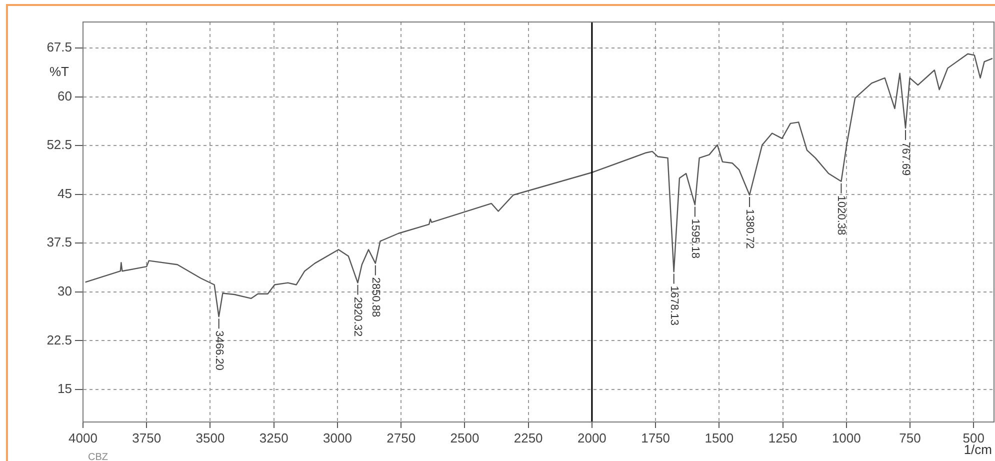 This screenshot has width=995, height=461. I want to click on x-tick-label: 1000, so click(846, 438).